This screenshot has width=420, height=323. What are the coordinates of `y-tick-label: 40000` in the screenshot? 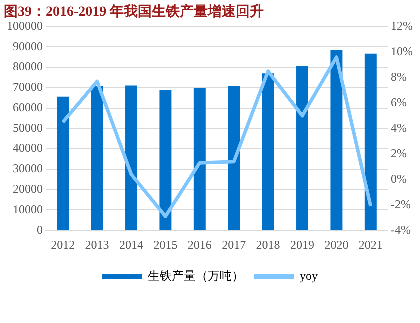 It's located at (28, 148).